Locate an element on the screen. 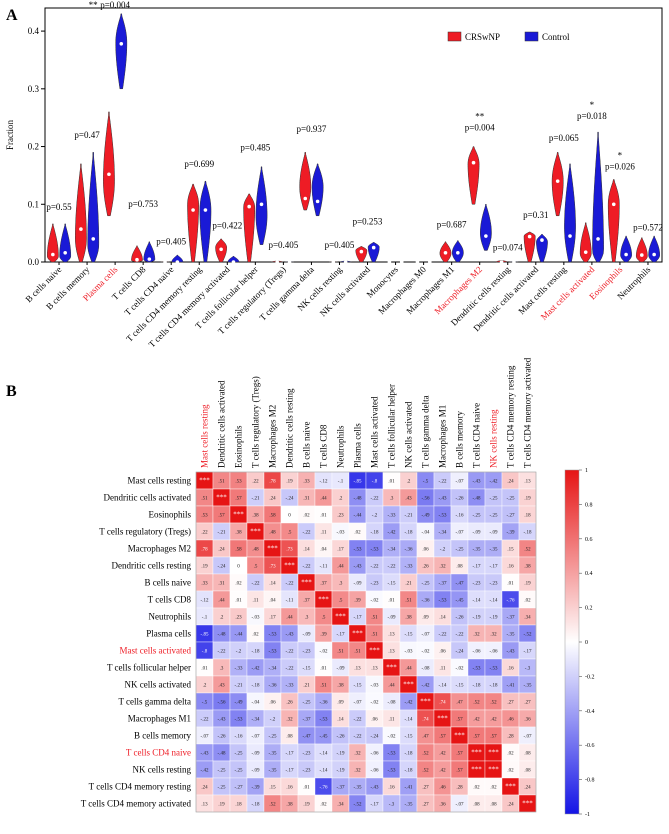  heatmap-cell-value: .01 is located at coordinates (306, 788).